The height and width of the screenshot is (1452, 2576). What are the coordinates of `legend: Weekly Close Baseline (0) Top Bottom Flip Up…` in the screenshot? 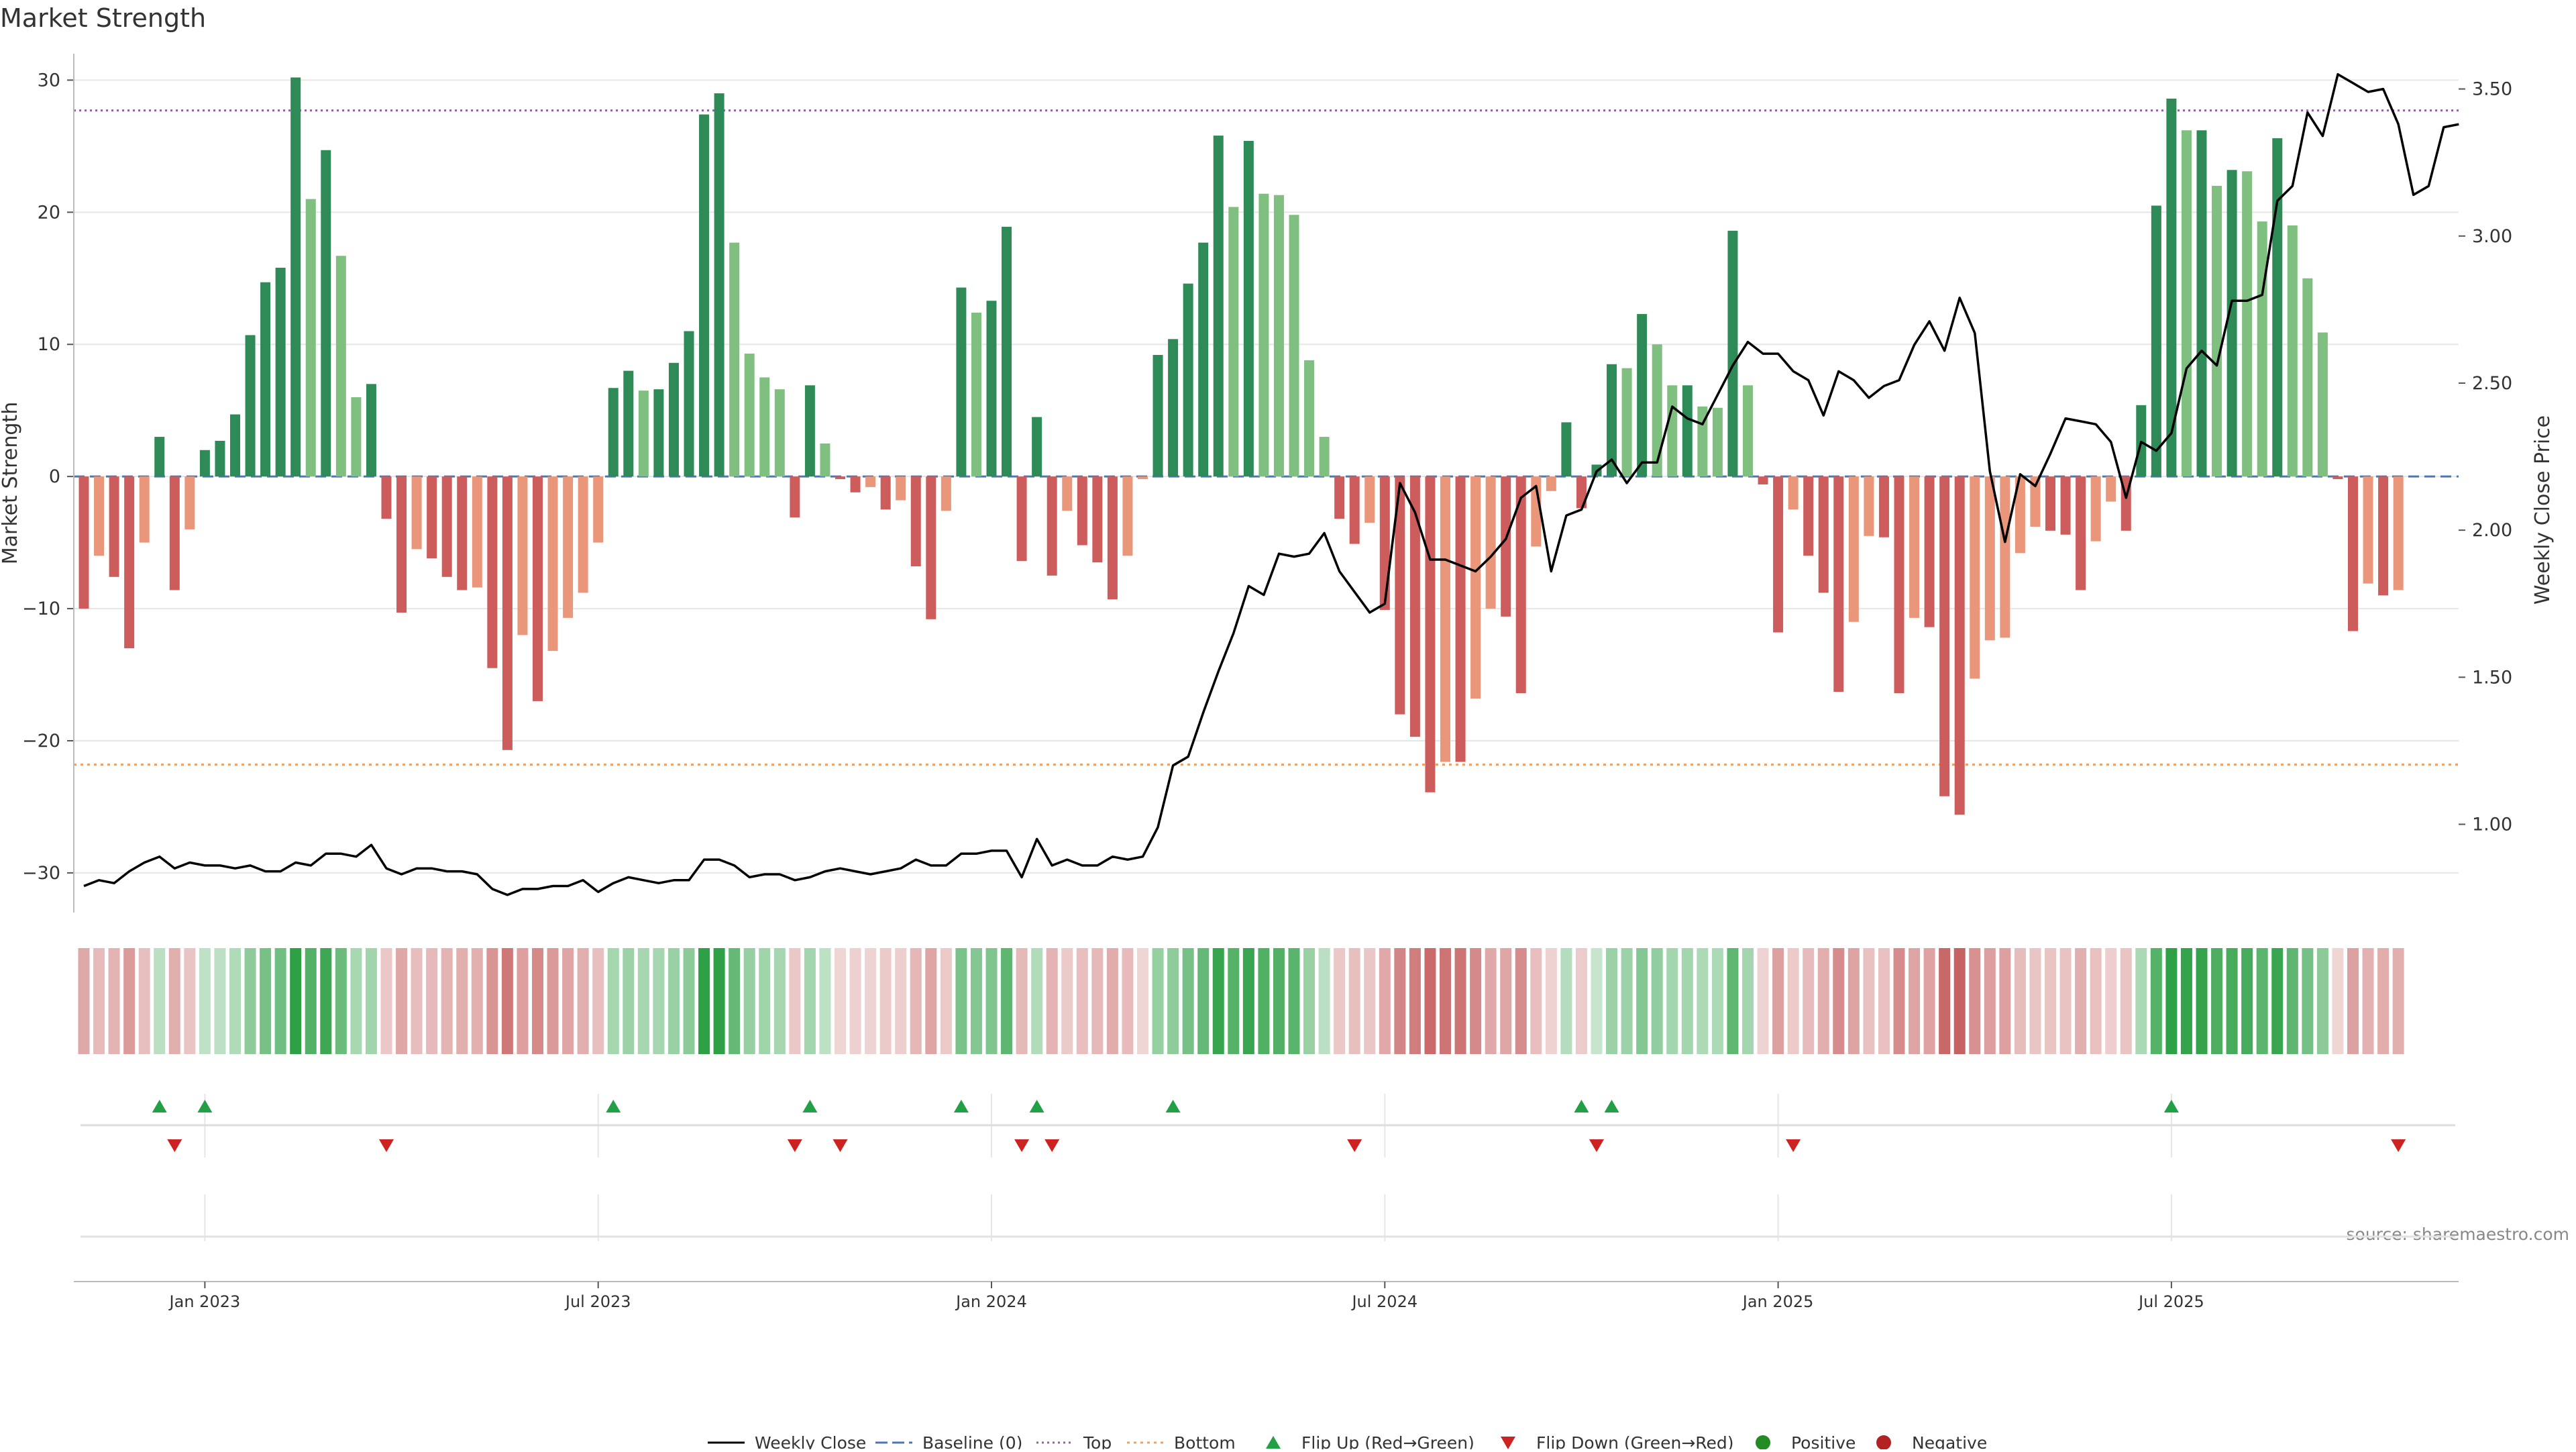 It's located at (1347, 1443).